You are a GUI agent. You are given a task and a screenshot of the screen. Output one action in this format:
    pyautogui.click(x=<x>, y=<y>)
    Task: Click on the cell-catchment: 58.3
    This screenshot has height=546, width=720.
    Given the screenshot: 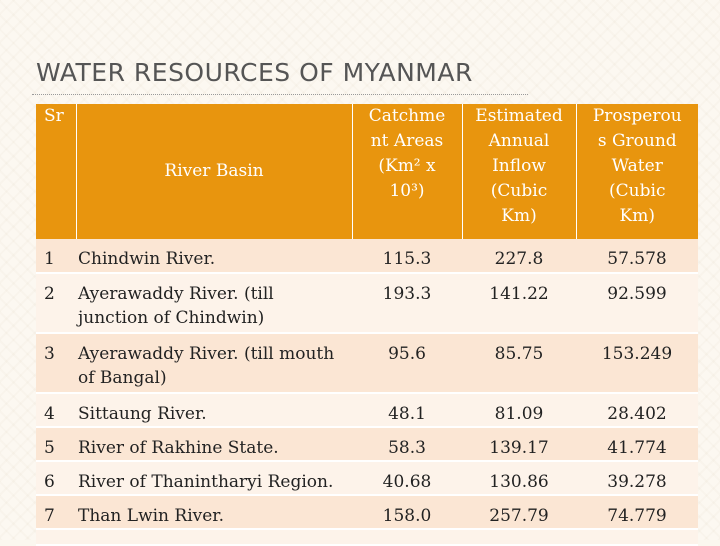 What is the action you would take?
    pyautogui.click(x=407, y=444)
    